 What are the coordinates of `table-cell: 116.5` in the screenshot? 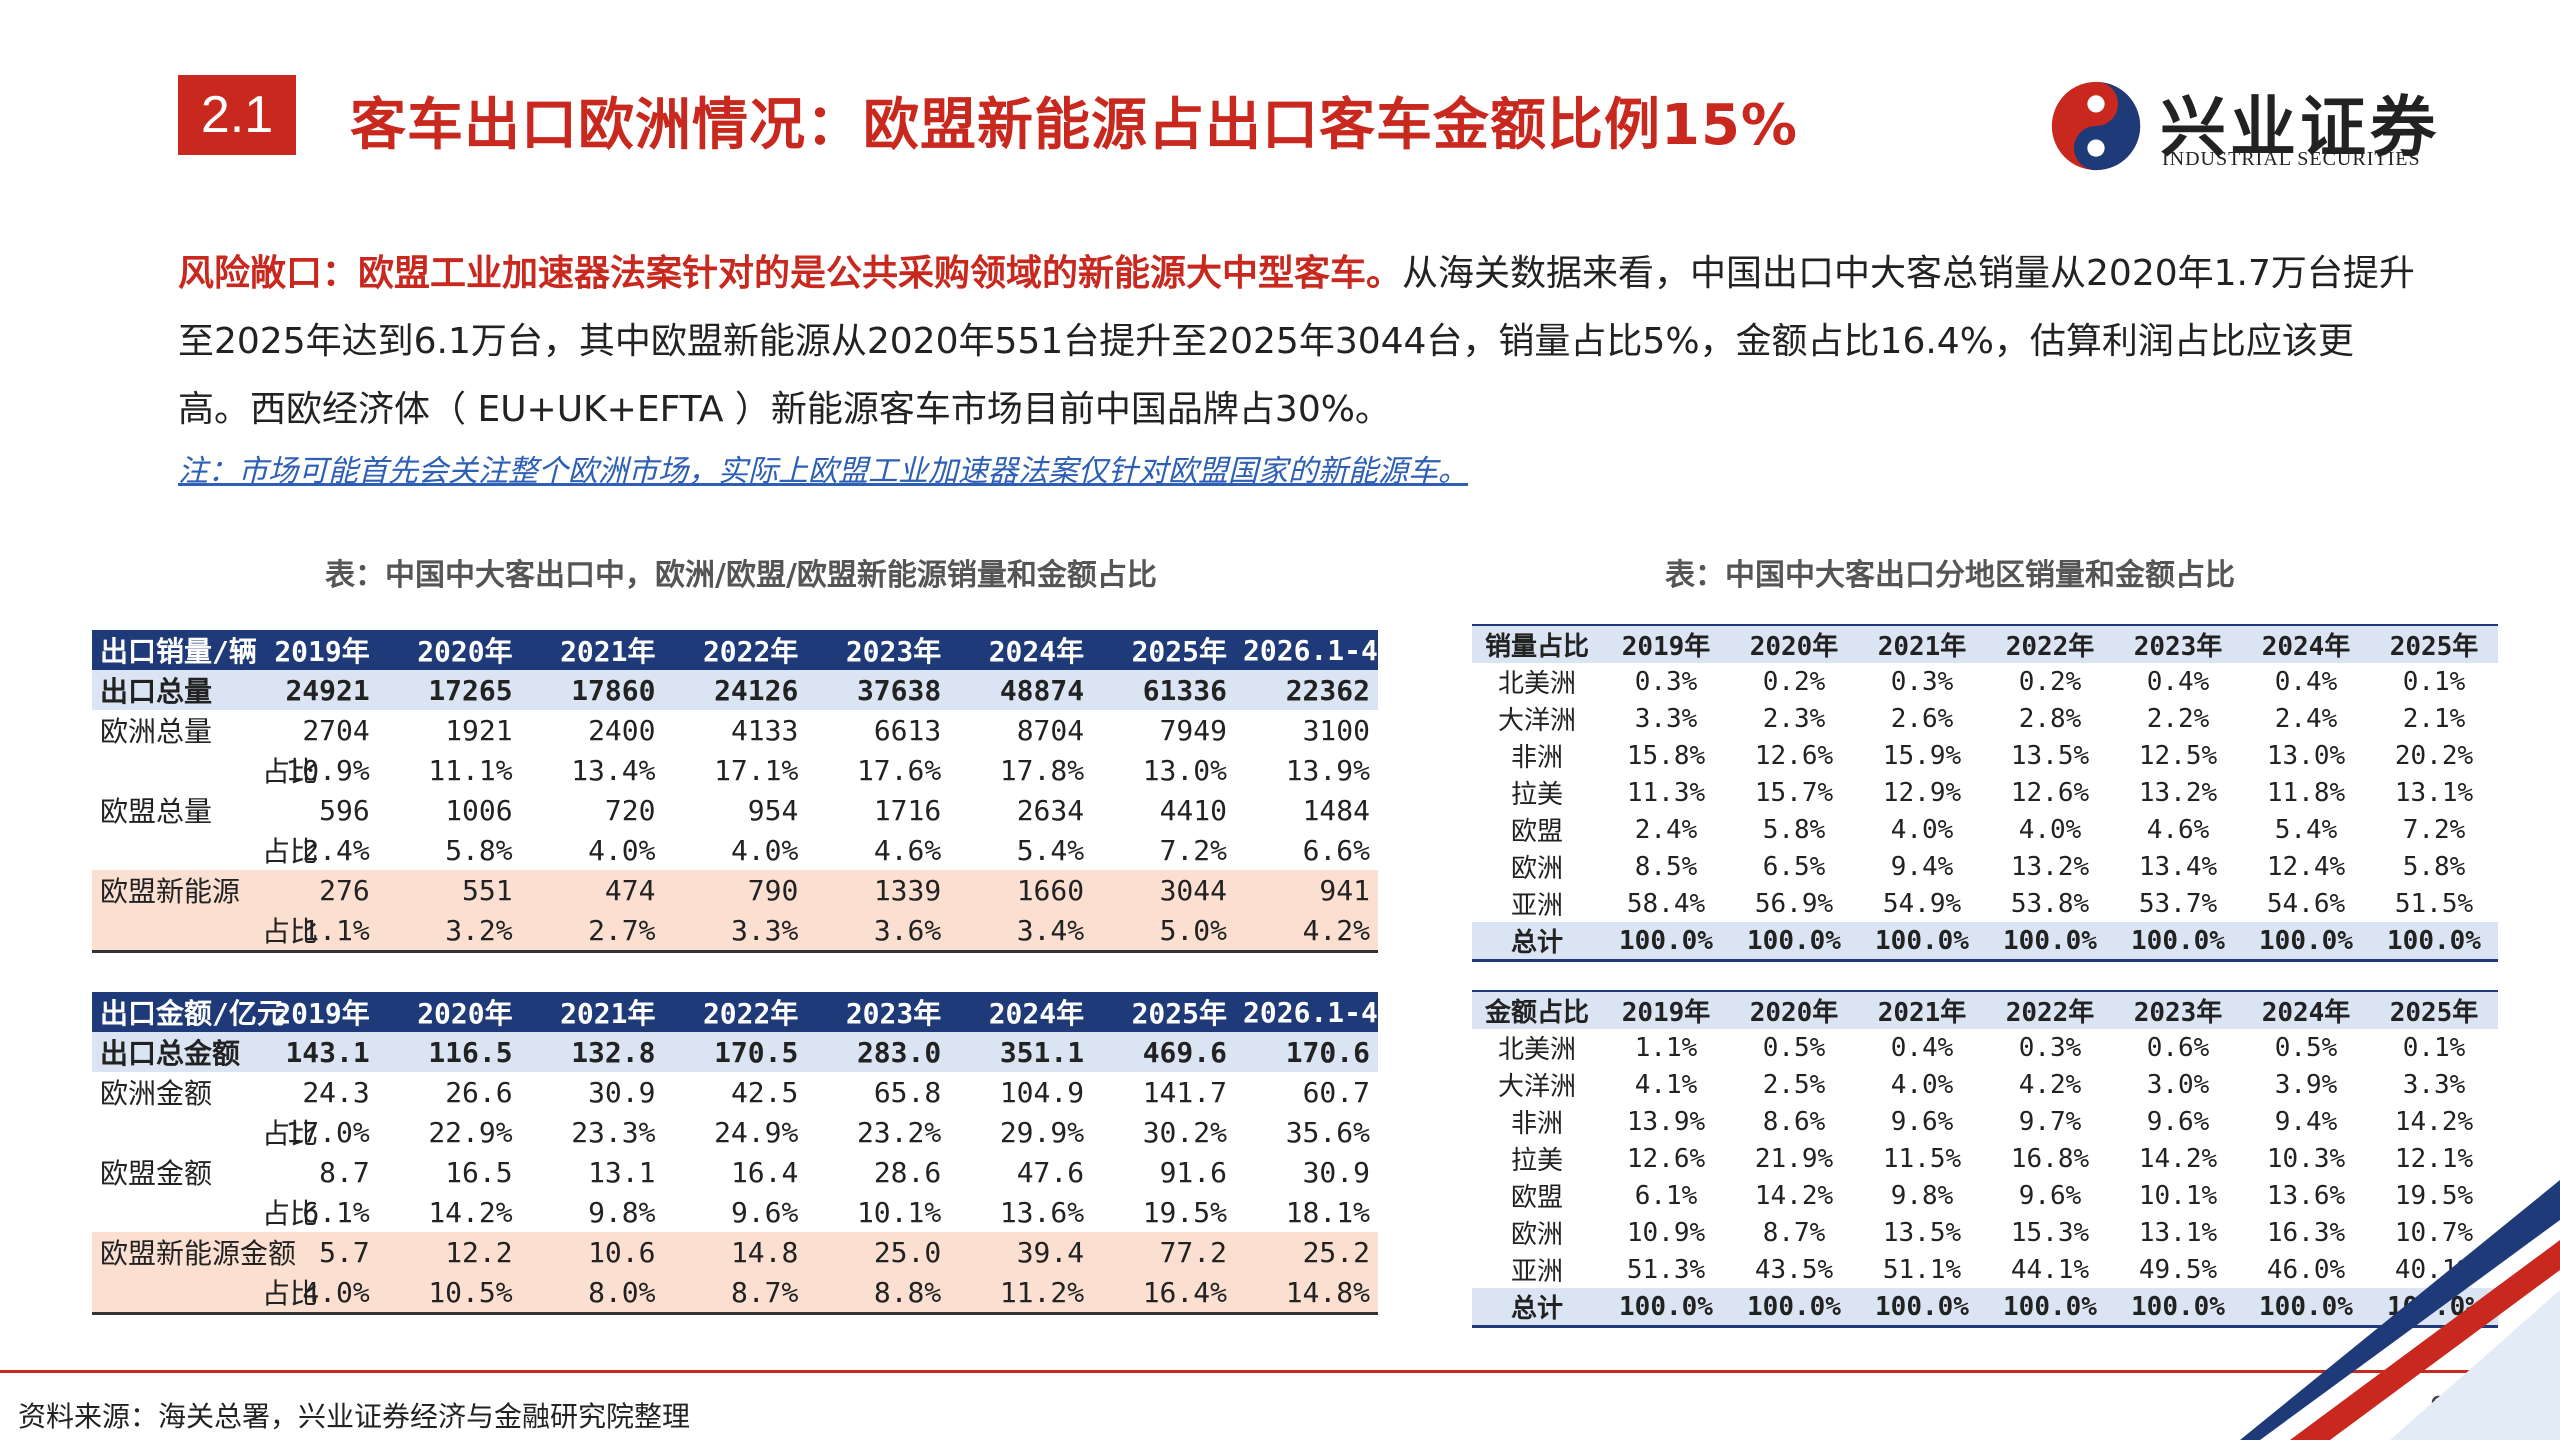 It's located at (449, 1052).